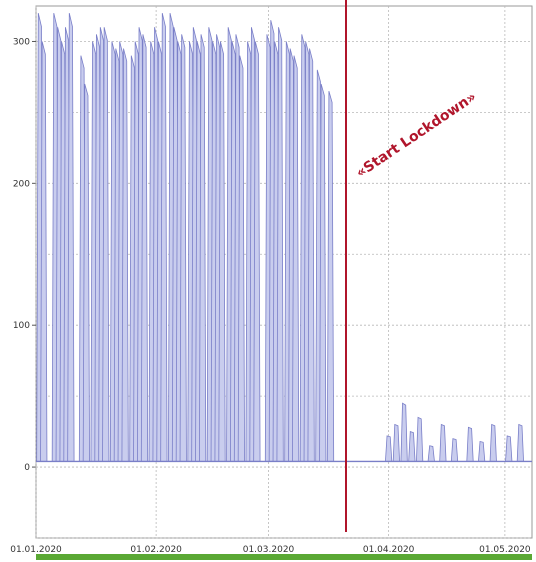  Describe the element at coordinates (27, 468) in the screenshot. I see `y-tick-label: 0` at that location.